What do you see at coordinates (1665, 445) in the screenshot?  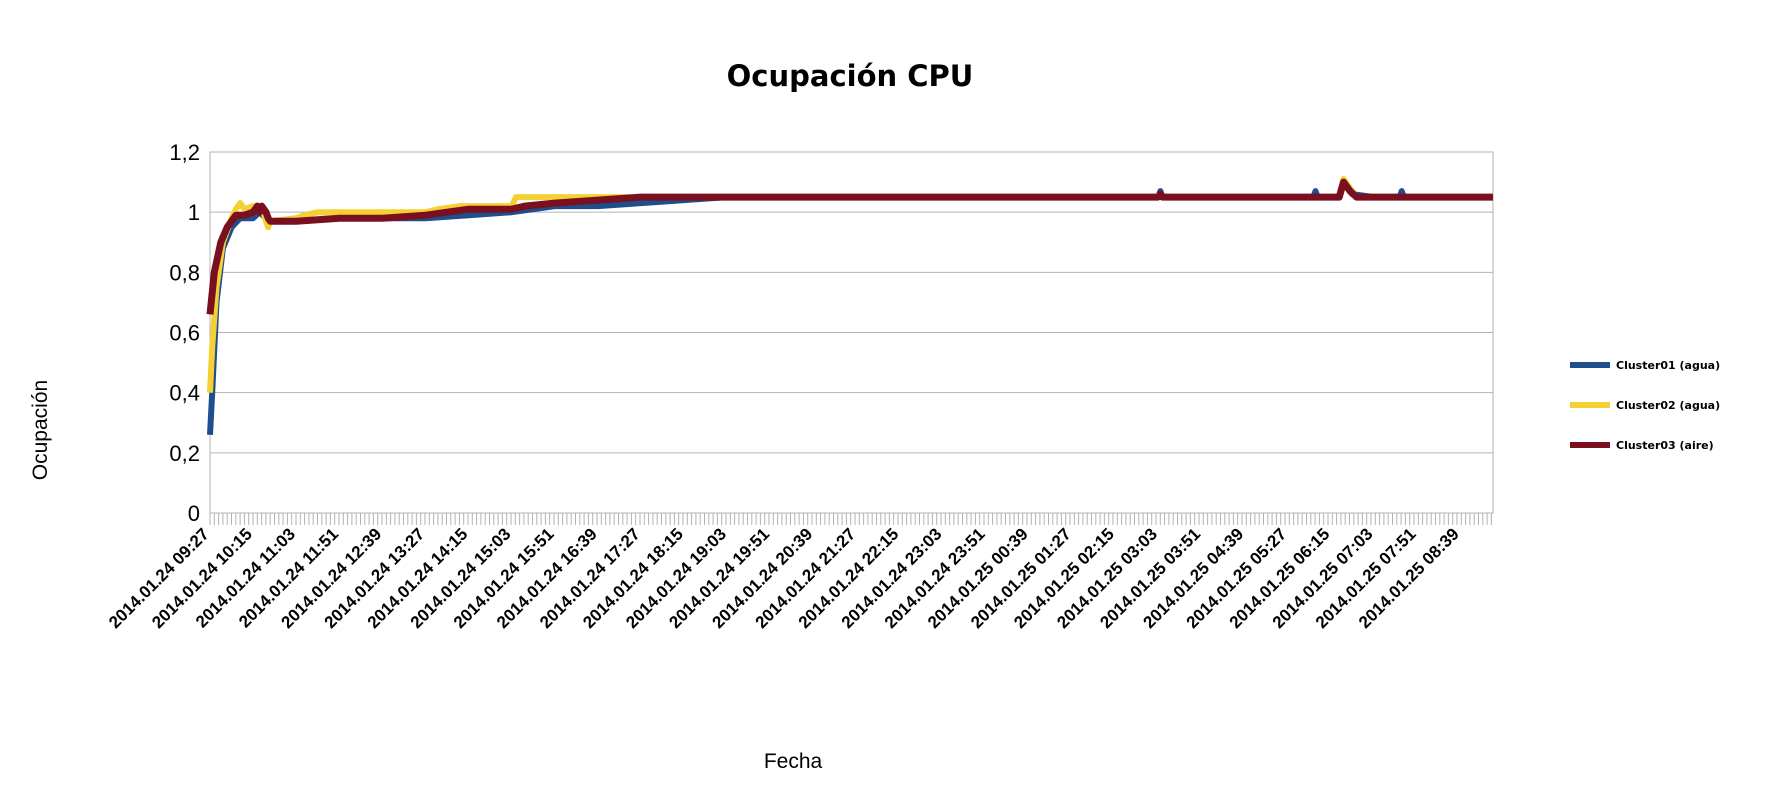 I see `legend-label: Cluster03 (aire)` at bounding box center [1665, 445].